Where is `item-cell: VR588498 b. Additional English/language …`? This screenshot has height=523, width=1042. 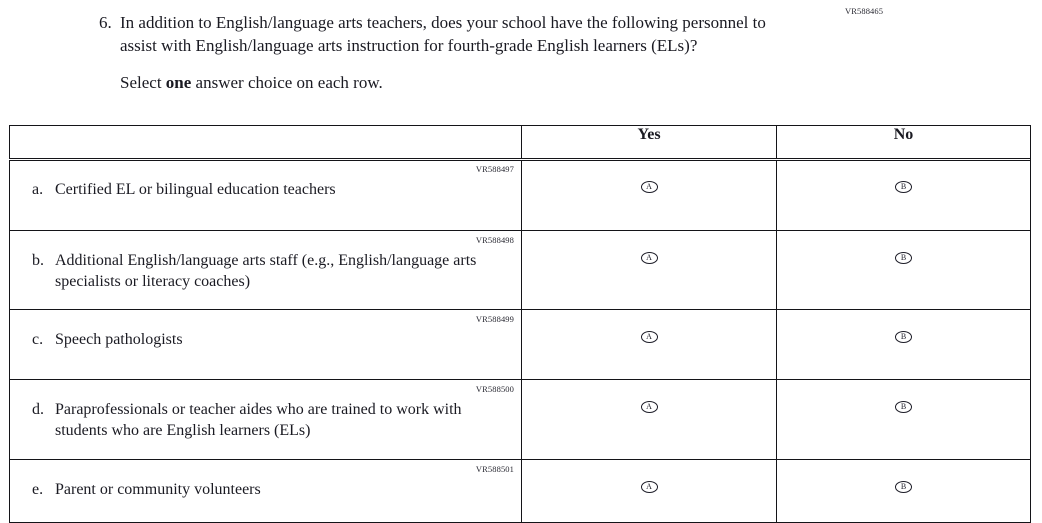 item-cell: VR588498 b. Additional English/language … is located at coordinates (265, 270).